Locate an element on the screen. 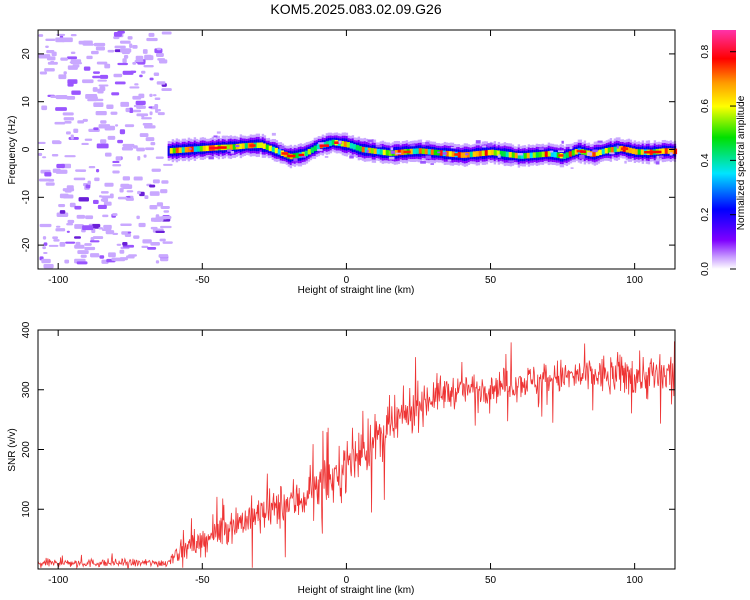  snr-x-tick-label: 50 is located at coordinates (491, 580).